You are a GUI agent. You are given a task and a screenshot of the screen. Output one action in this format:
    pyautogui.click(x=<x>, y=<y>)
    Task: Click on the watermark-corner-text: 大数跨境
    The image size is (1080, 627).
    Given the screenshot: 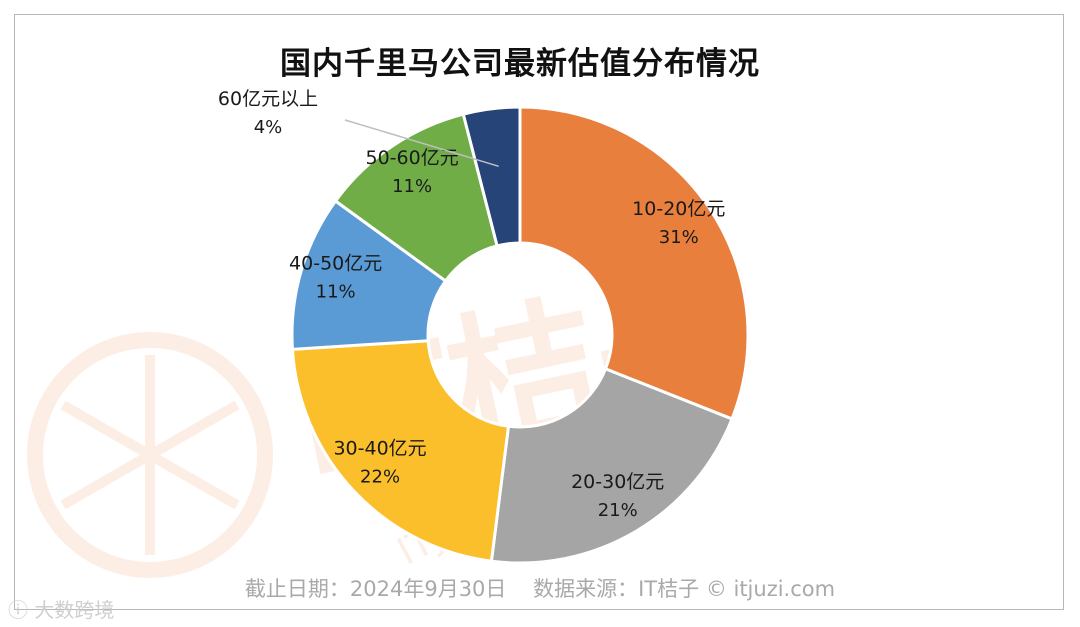 What is the action you would take?
    pyautogui.click(x=74, y=610)
    